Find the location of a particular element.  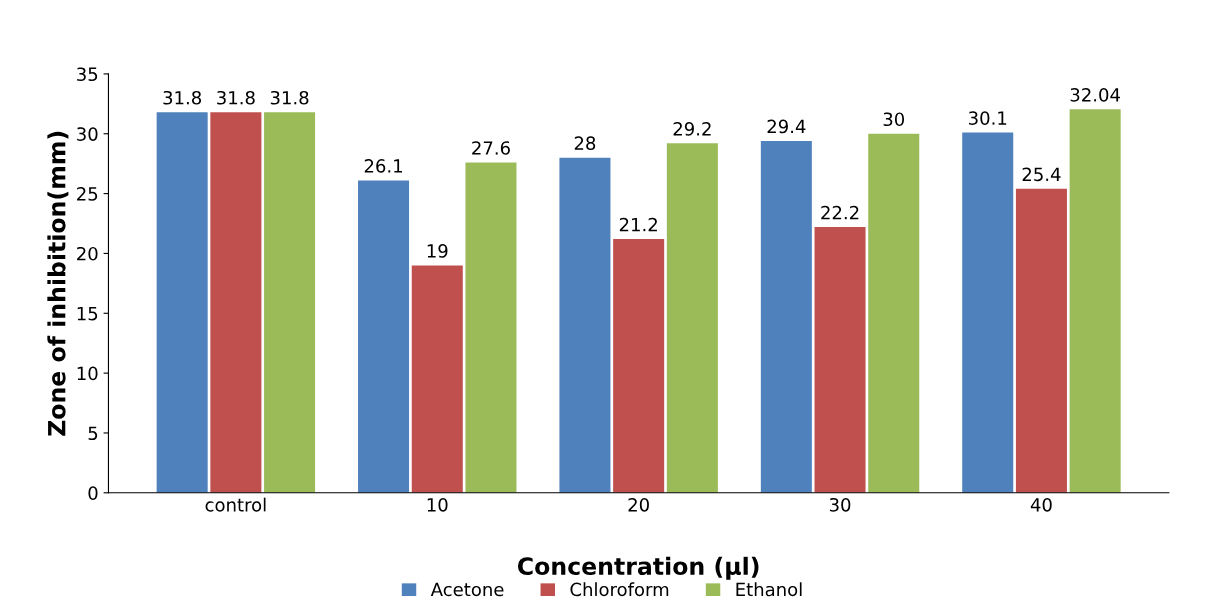

data-label: 21.2 is located at coordinates (638, 224).